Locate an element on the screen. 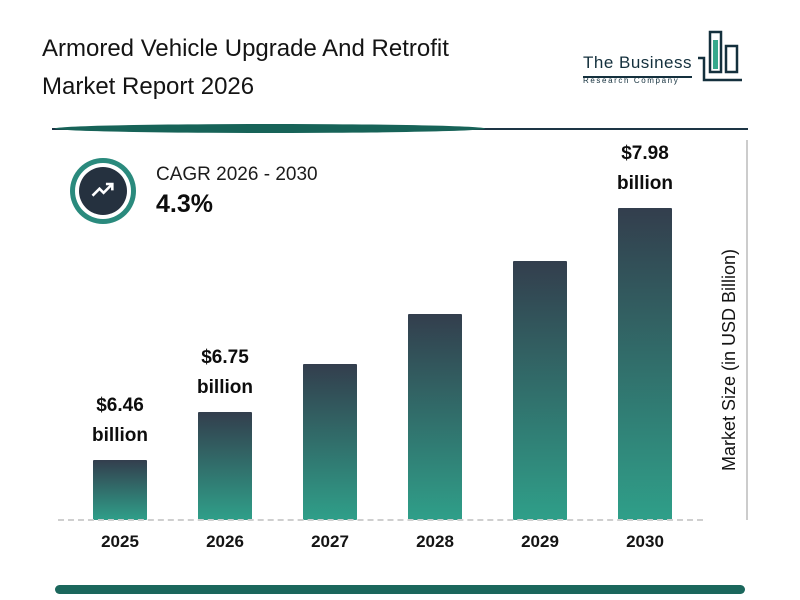  bar-2028 is located at coordinates (435, 417).